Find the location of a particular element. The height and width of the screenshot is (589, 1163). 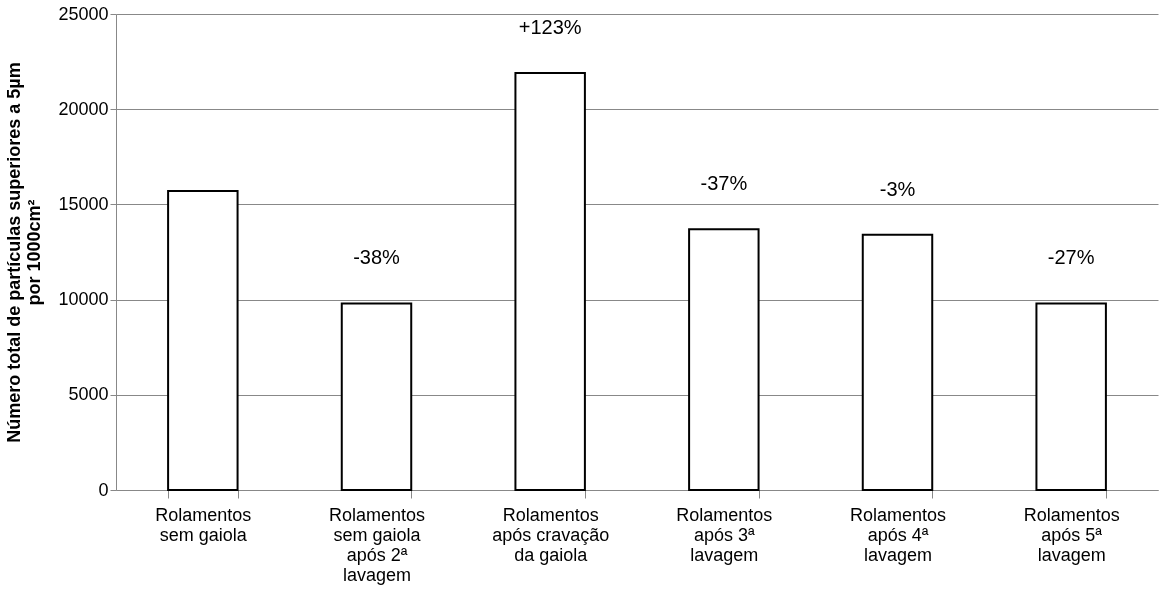

x-tick-label: Rolamentos após 5ª lavagem is located at coordinates (1071, 534).